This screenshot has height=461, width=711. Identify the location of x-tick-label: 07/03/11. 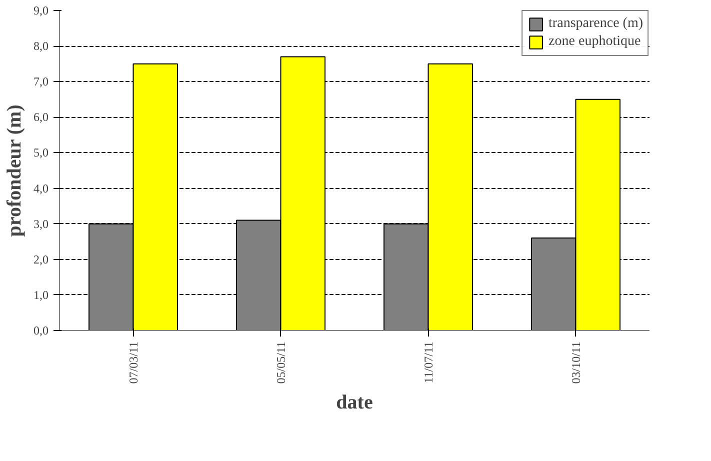
(133, 362).